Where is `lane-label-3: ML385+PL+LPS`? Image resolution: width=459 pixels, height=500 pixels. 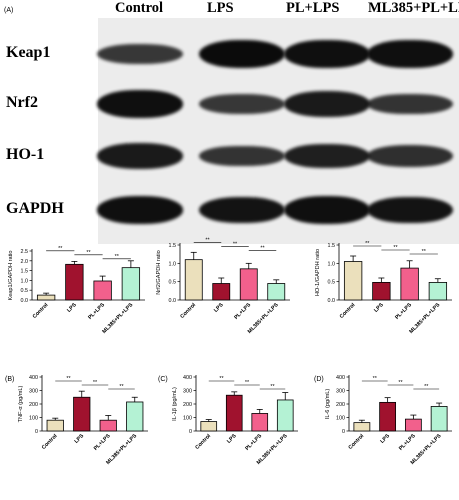 lane-label-3: ML385+PL+LPS is located at coordinates (413, 8).